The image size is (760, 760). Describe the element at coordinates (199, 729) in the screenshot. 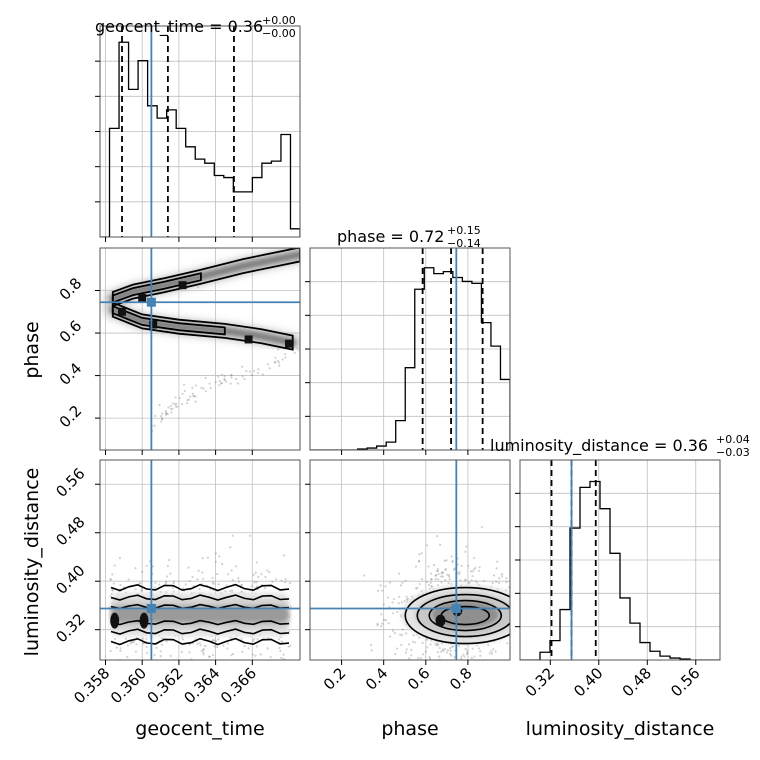

I see `x-axis-label-geocent-time: geocent_time` at that location.